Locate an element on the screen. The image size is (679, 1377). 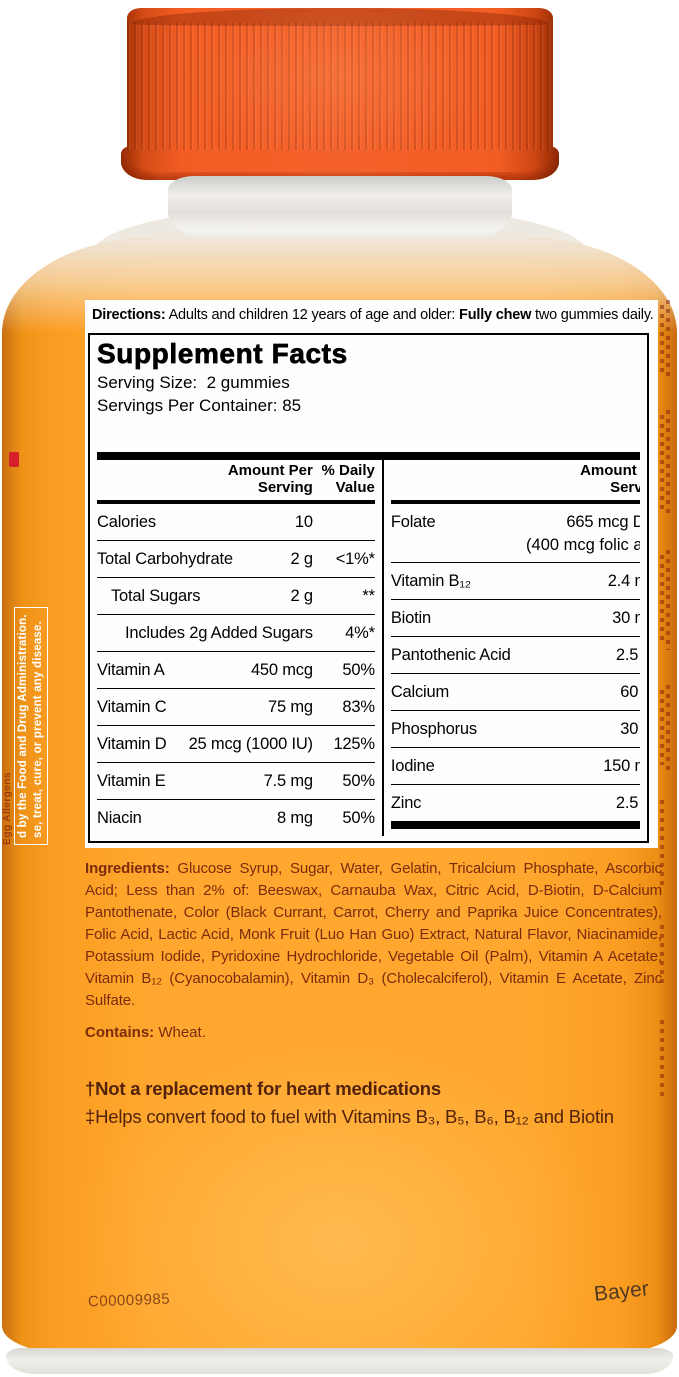
nutrient-amount-secondary: (400 mcg folic acid) is located at coordinates (515, 549).